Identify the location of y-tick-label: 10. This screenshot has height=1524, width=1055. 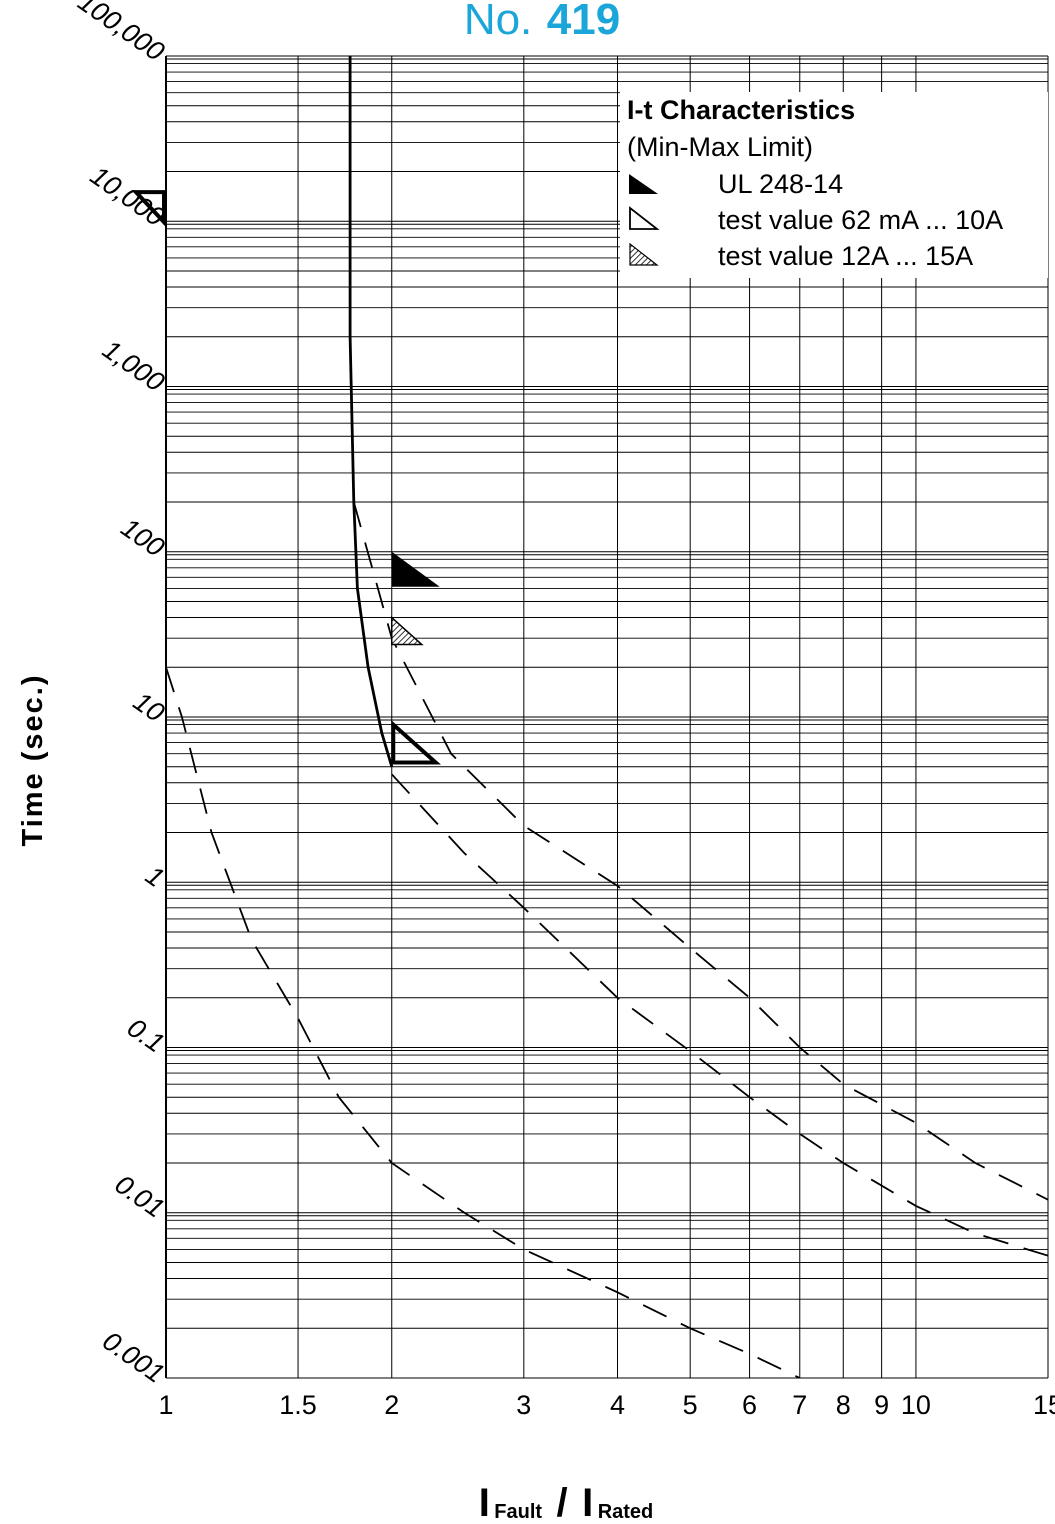
(149, 707).